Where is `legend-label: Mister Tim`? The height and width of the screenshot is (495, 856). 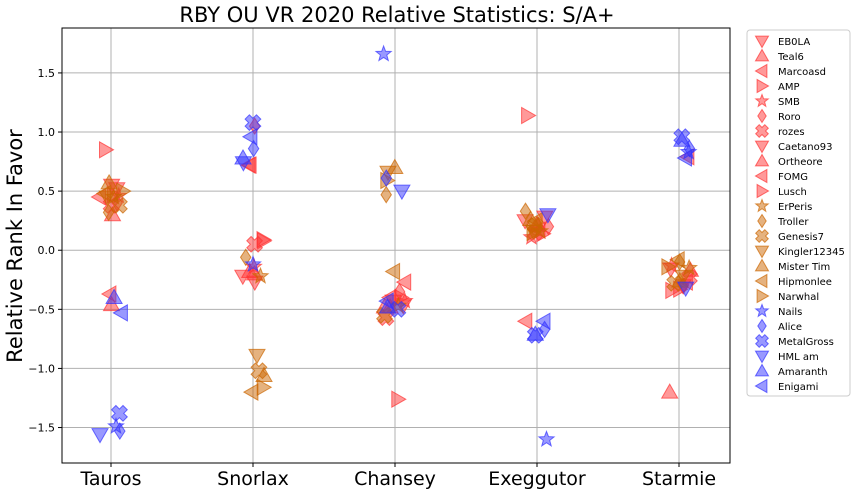 legend-label: Mister Tim is located at coordinates (804, 267).